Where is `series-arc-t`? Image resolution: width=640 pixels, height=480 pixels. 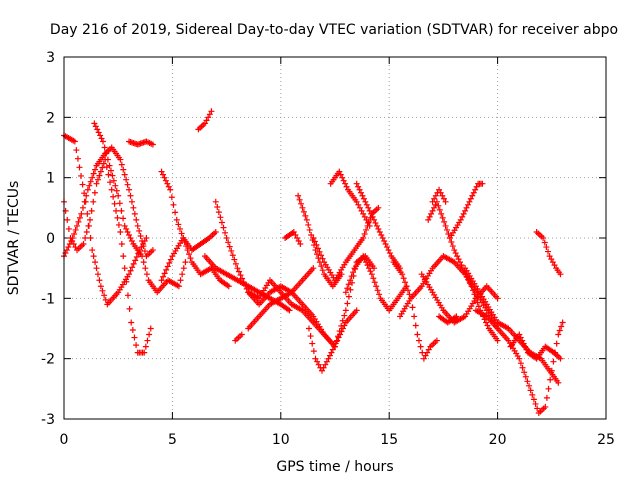 series-arc-t is located at coordinates (376, 283).